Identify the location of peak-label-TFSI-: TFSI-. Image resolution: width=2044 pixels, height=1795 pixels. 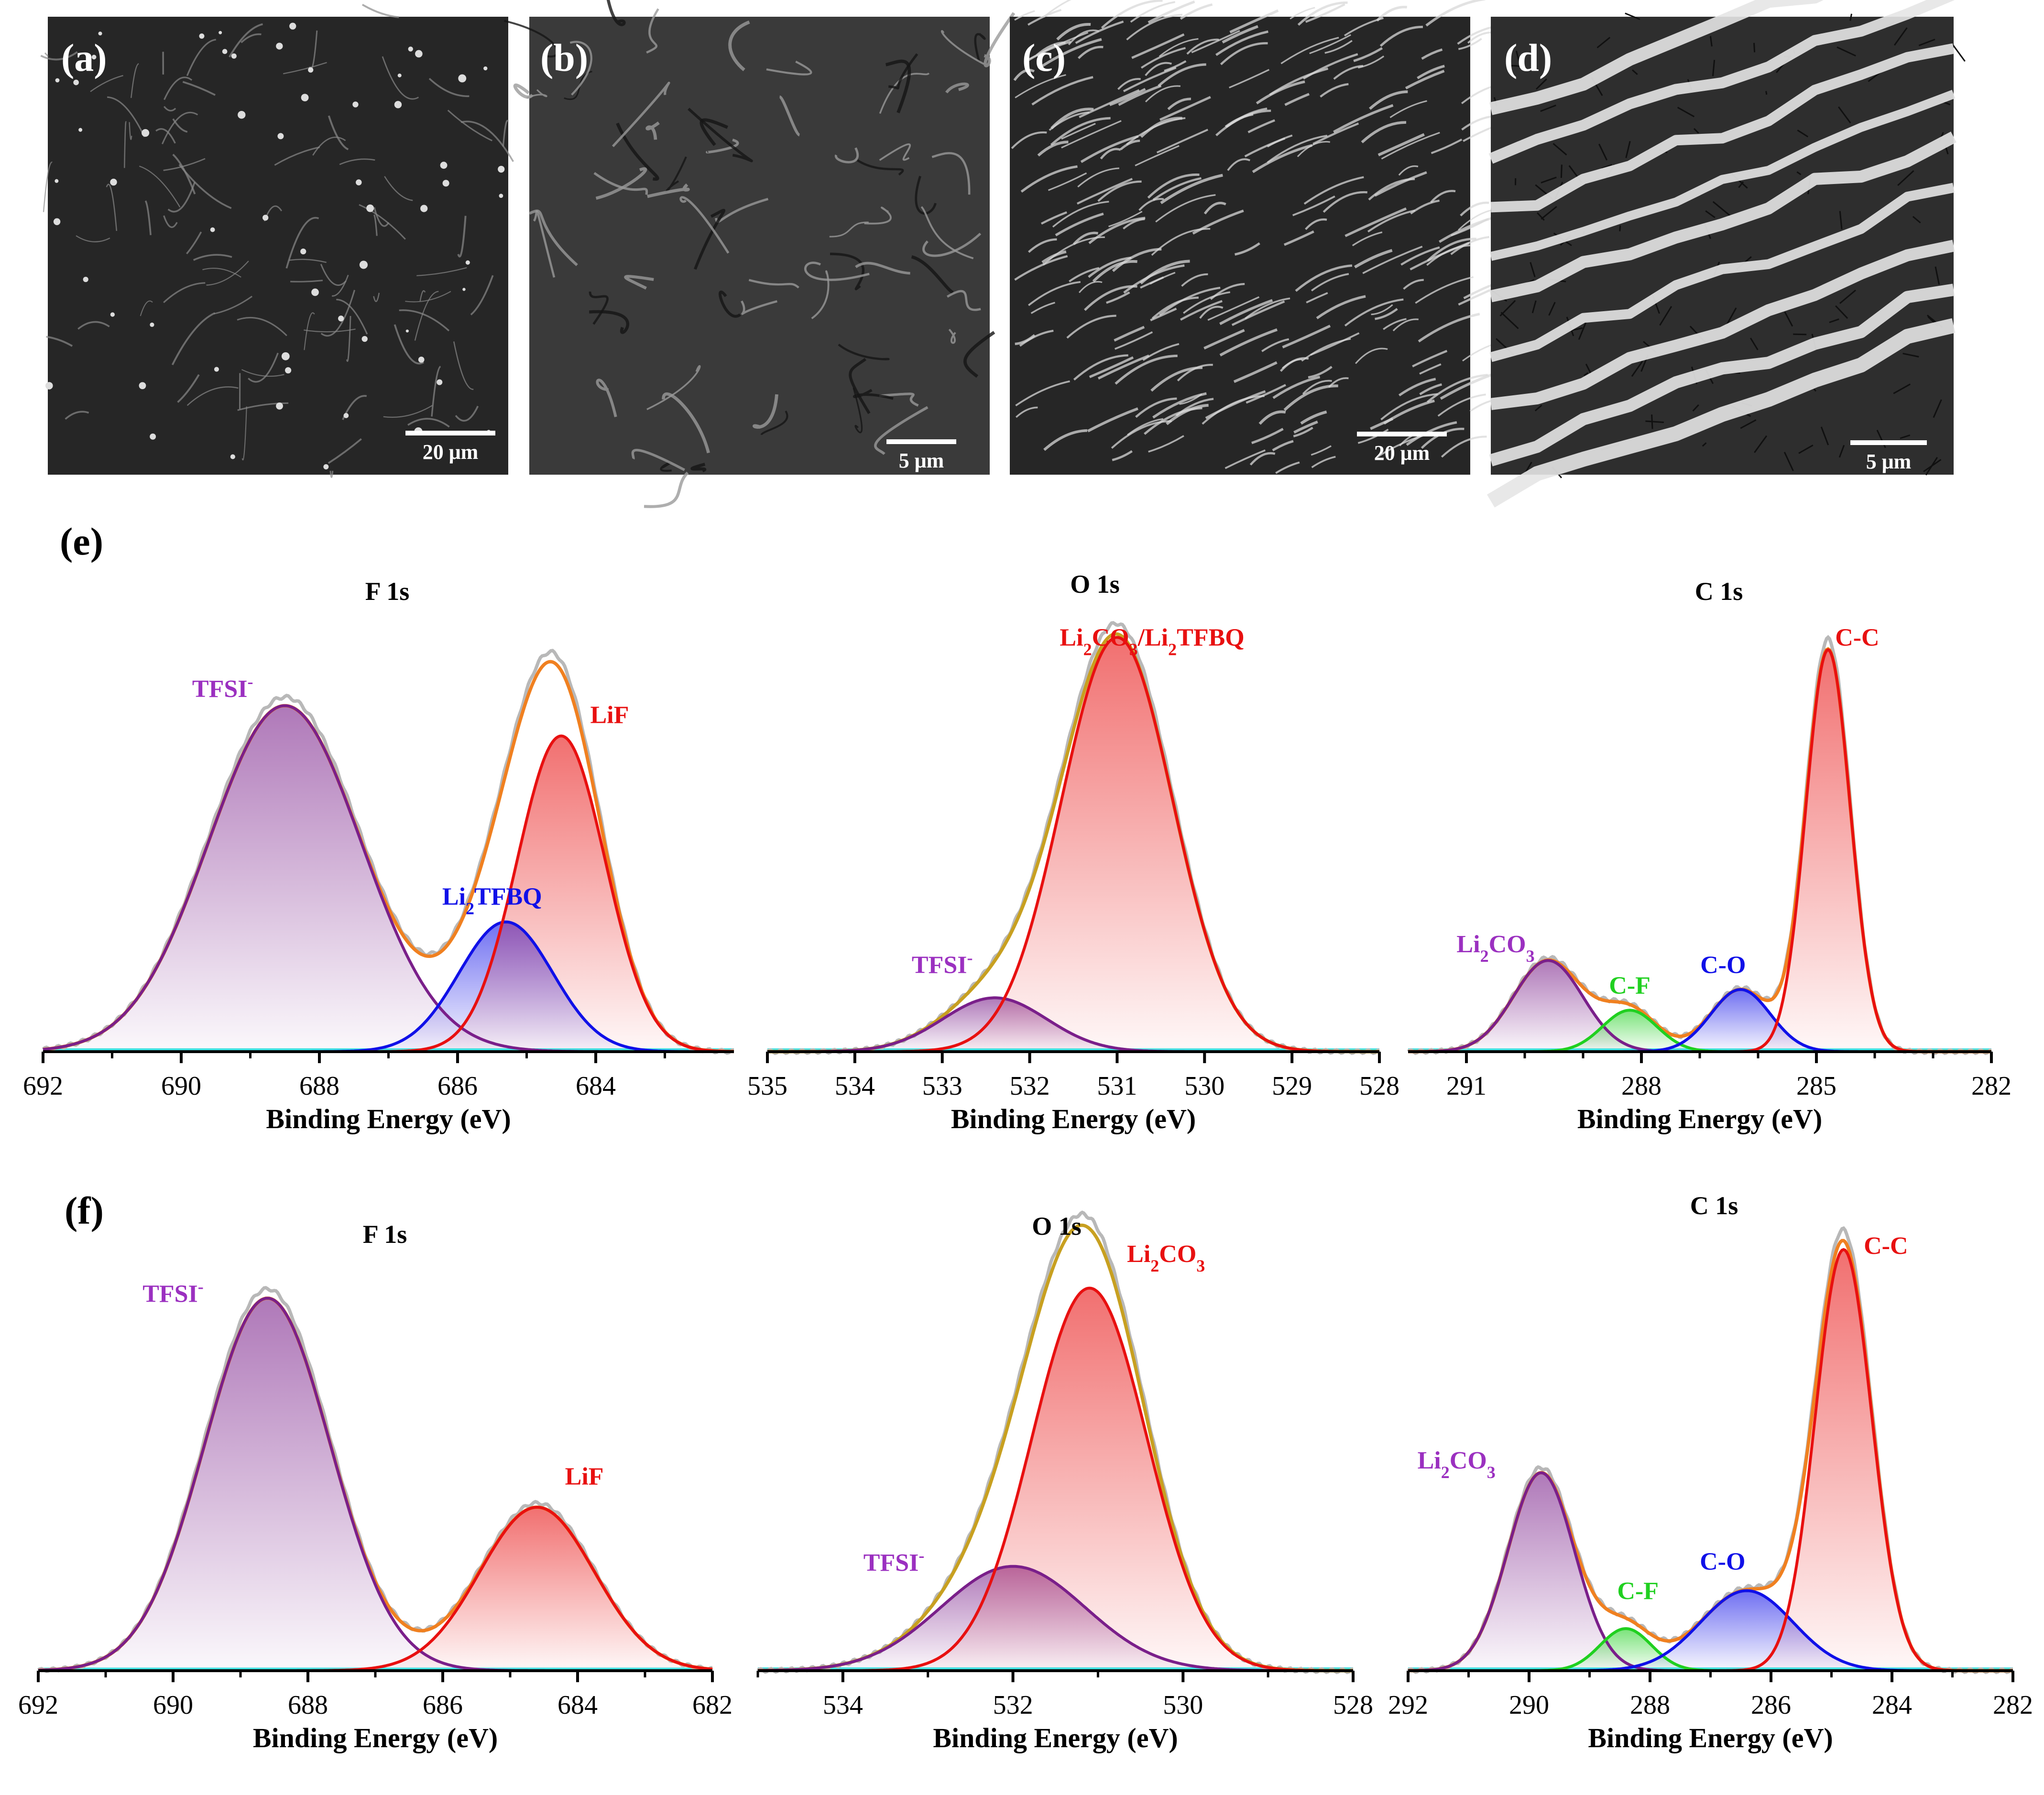
(173, 1292).